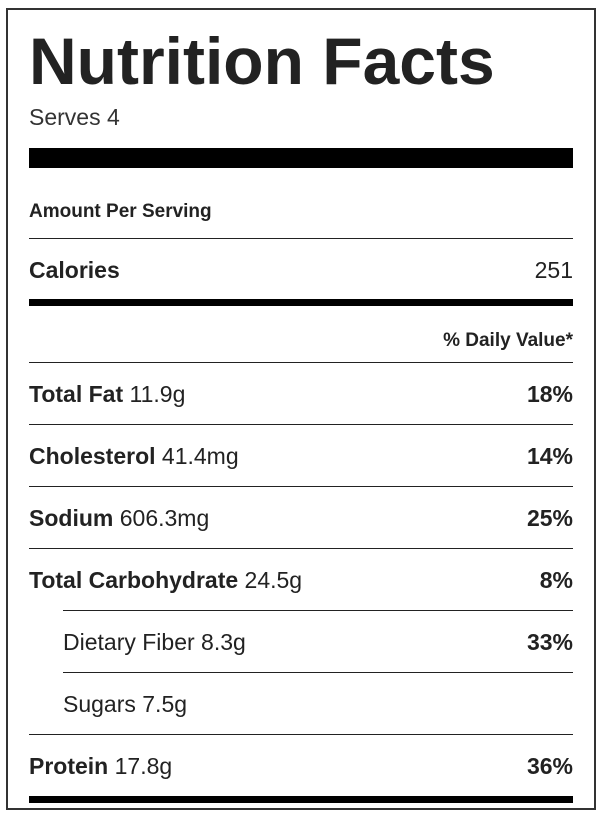 This screenshot has height=818, width=604. What do you see at coordinates (107, 393) in the screenshot?
I see `nutrient-label: Total Fat 11.9g` at bounding box center [107, 393].